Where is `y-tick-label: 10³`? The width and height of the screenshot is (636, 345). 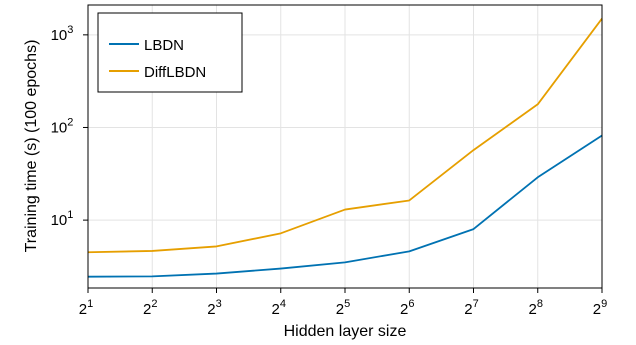
y-tick-label: 10³ is located at coordinates (62, 34).